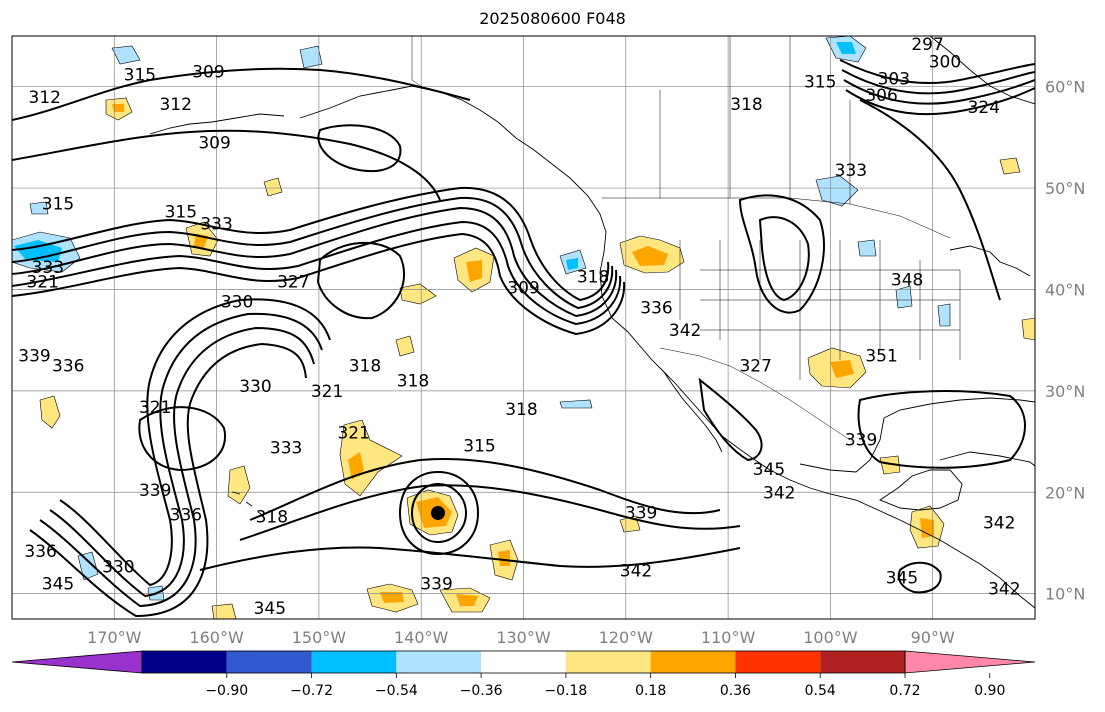 The height and width of the screenshot is (712, 1105). I want to click on aleutian-islands, so click(217, 124).